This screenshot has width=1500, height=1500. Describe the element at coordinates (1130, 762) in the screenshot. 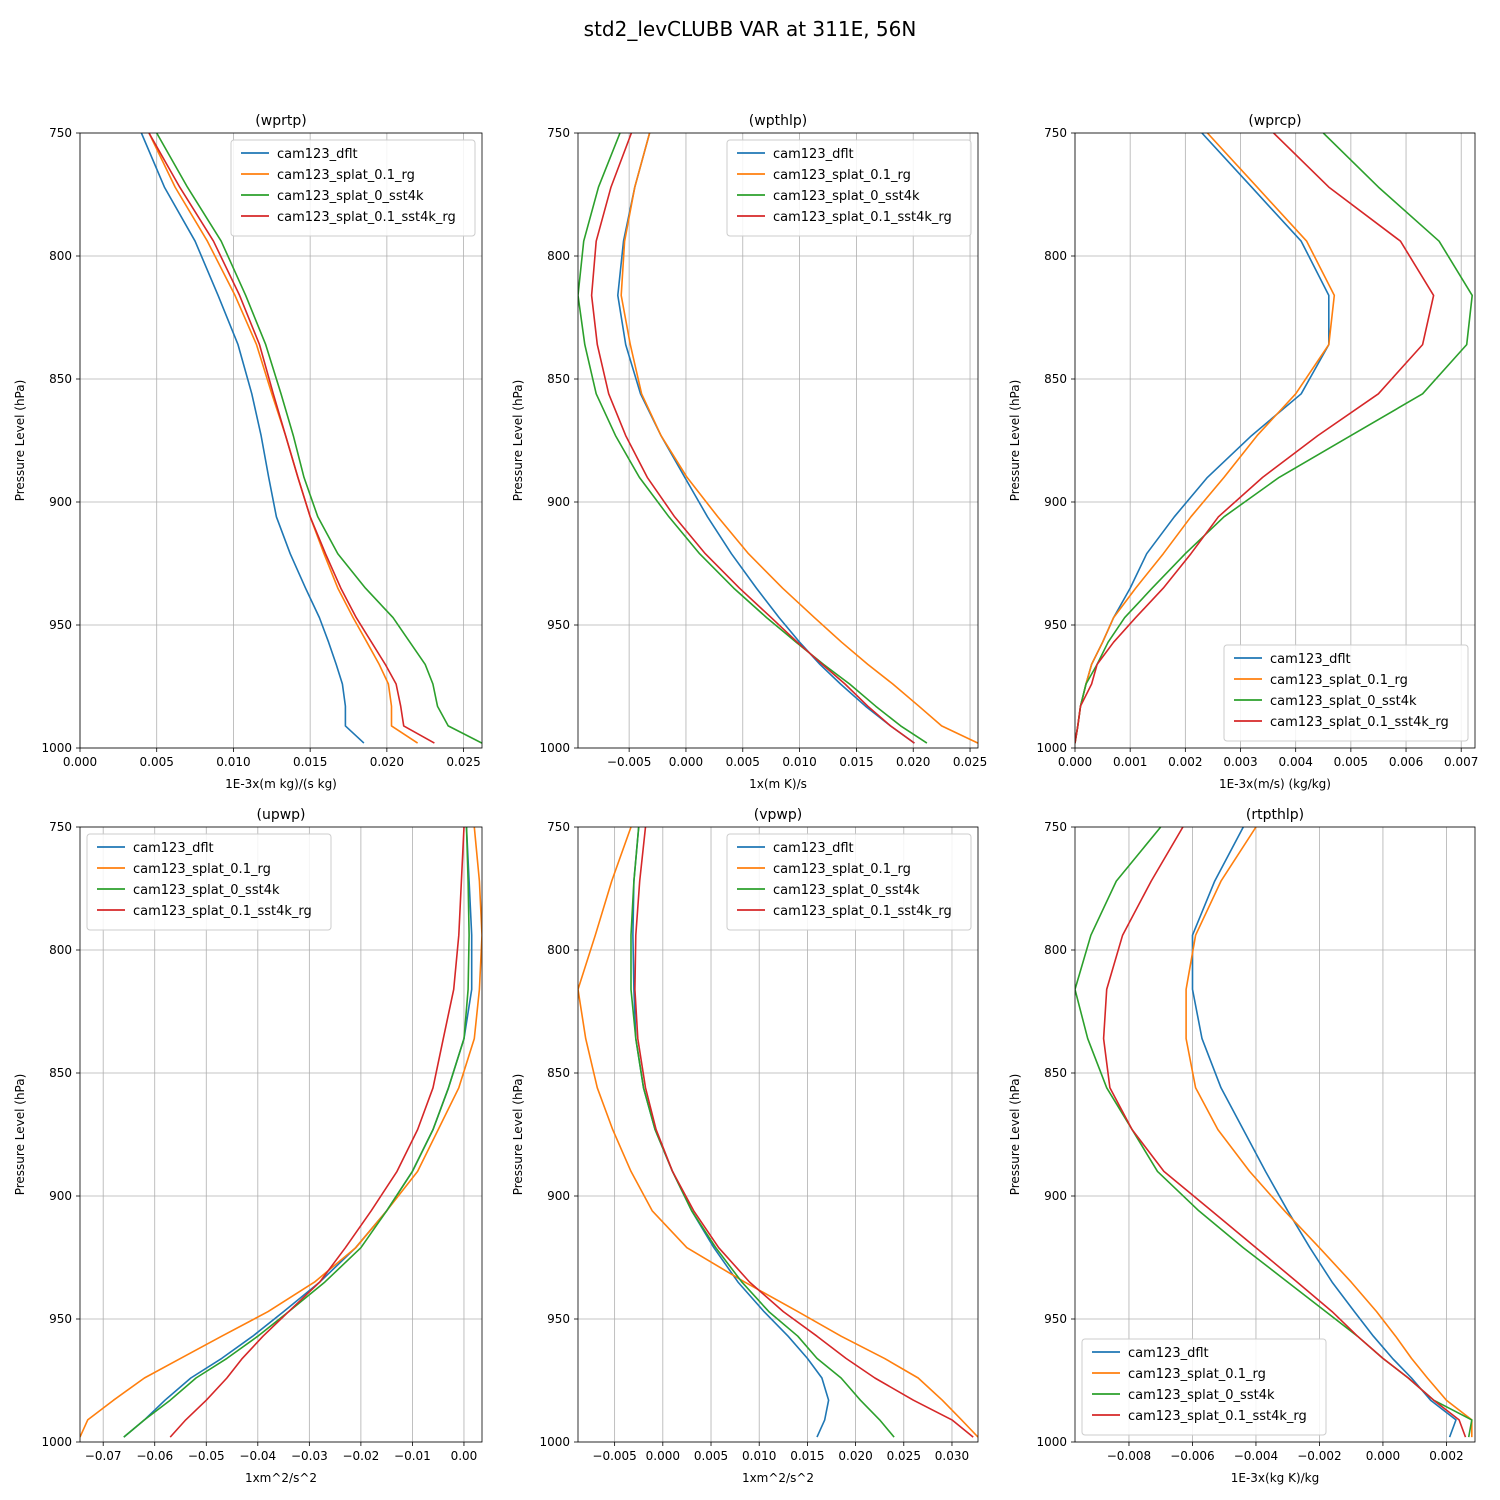

I see `x-tick-label: 0.001` at that location.